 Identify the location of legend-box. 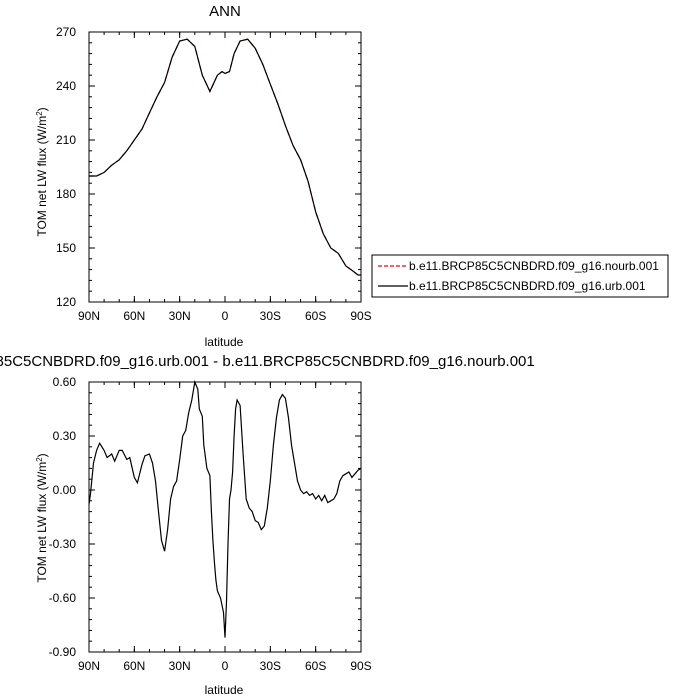
(520, 276).